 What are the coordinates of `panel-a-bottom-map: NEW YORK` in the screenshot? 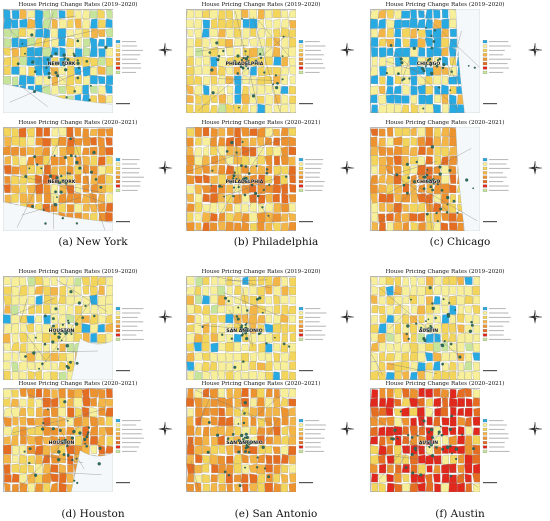 It's located at (78, 179).